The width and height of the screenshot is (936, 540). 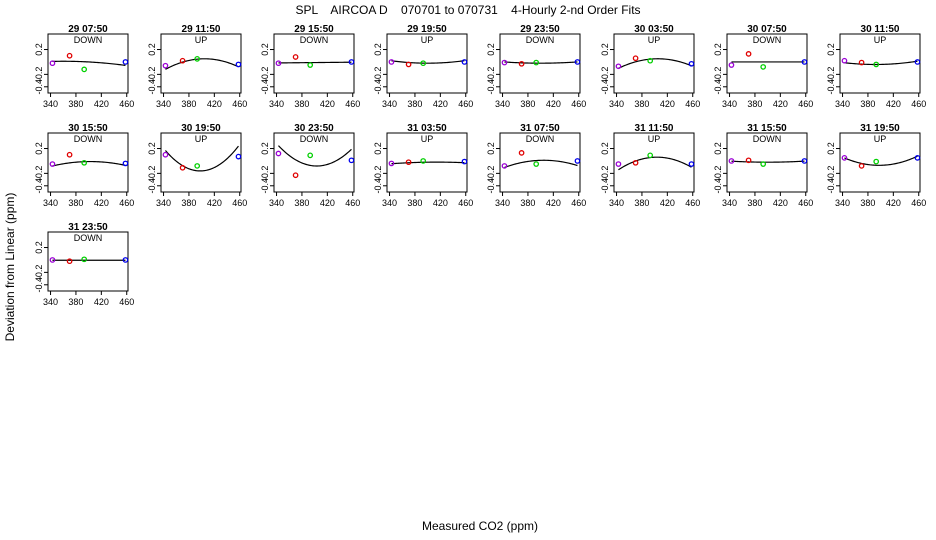 I want to click on panel-title: 31 19:50, so click(x=880, y=128).